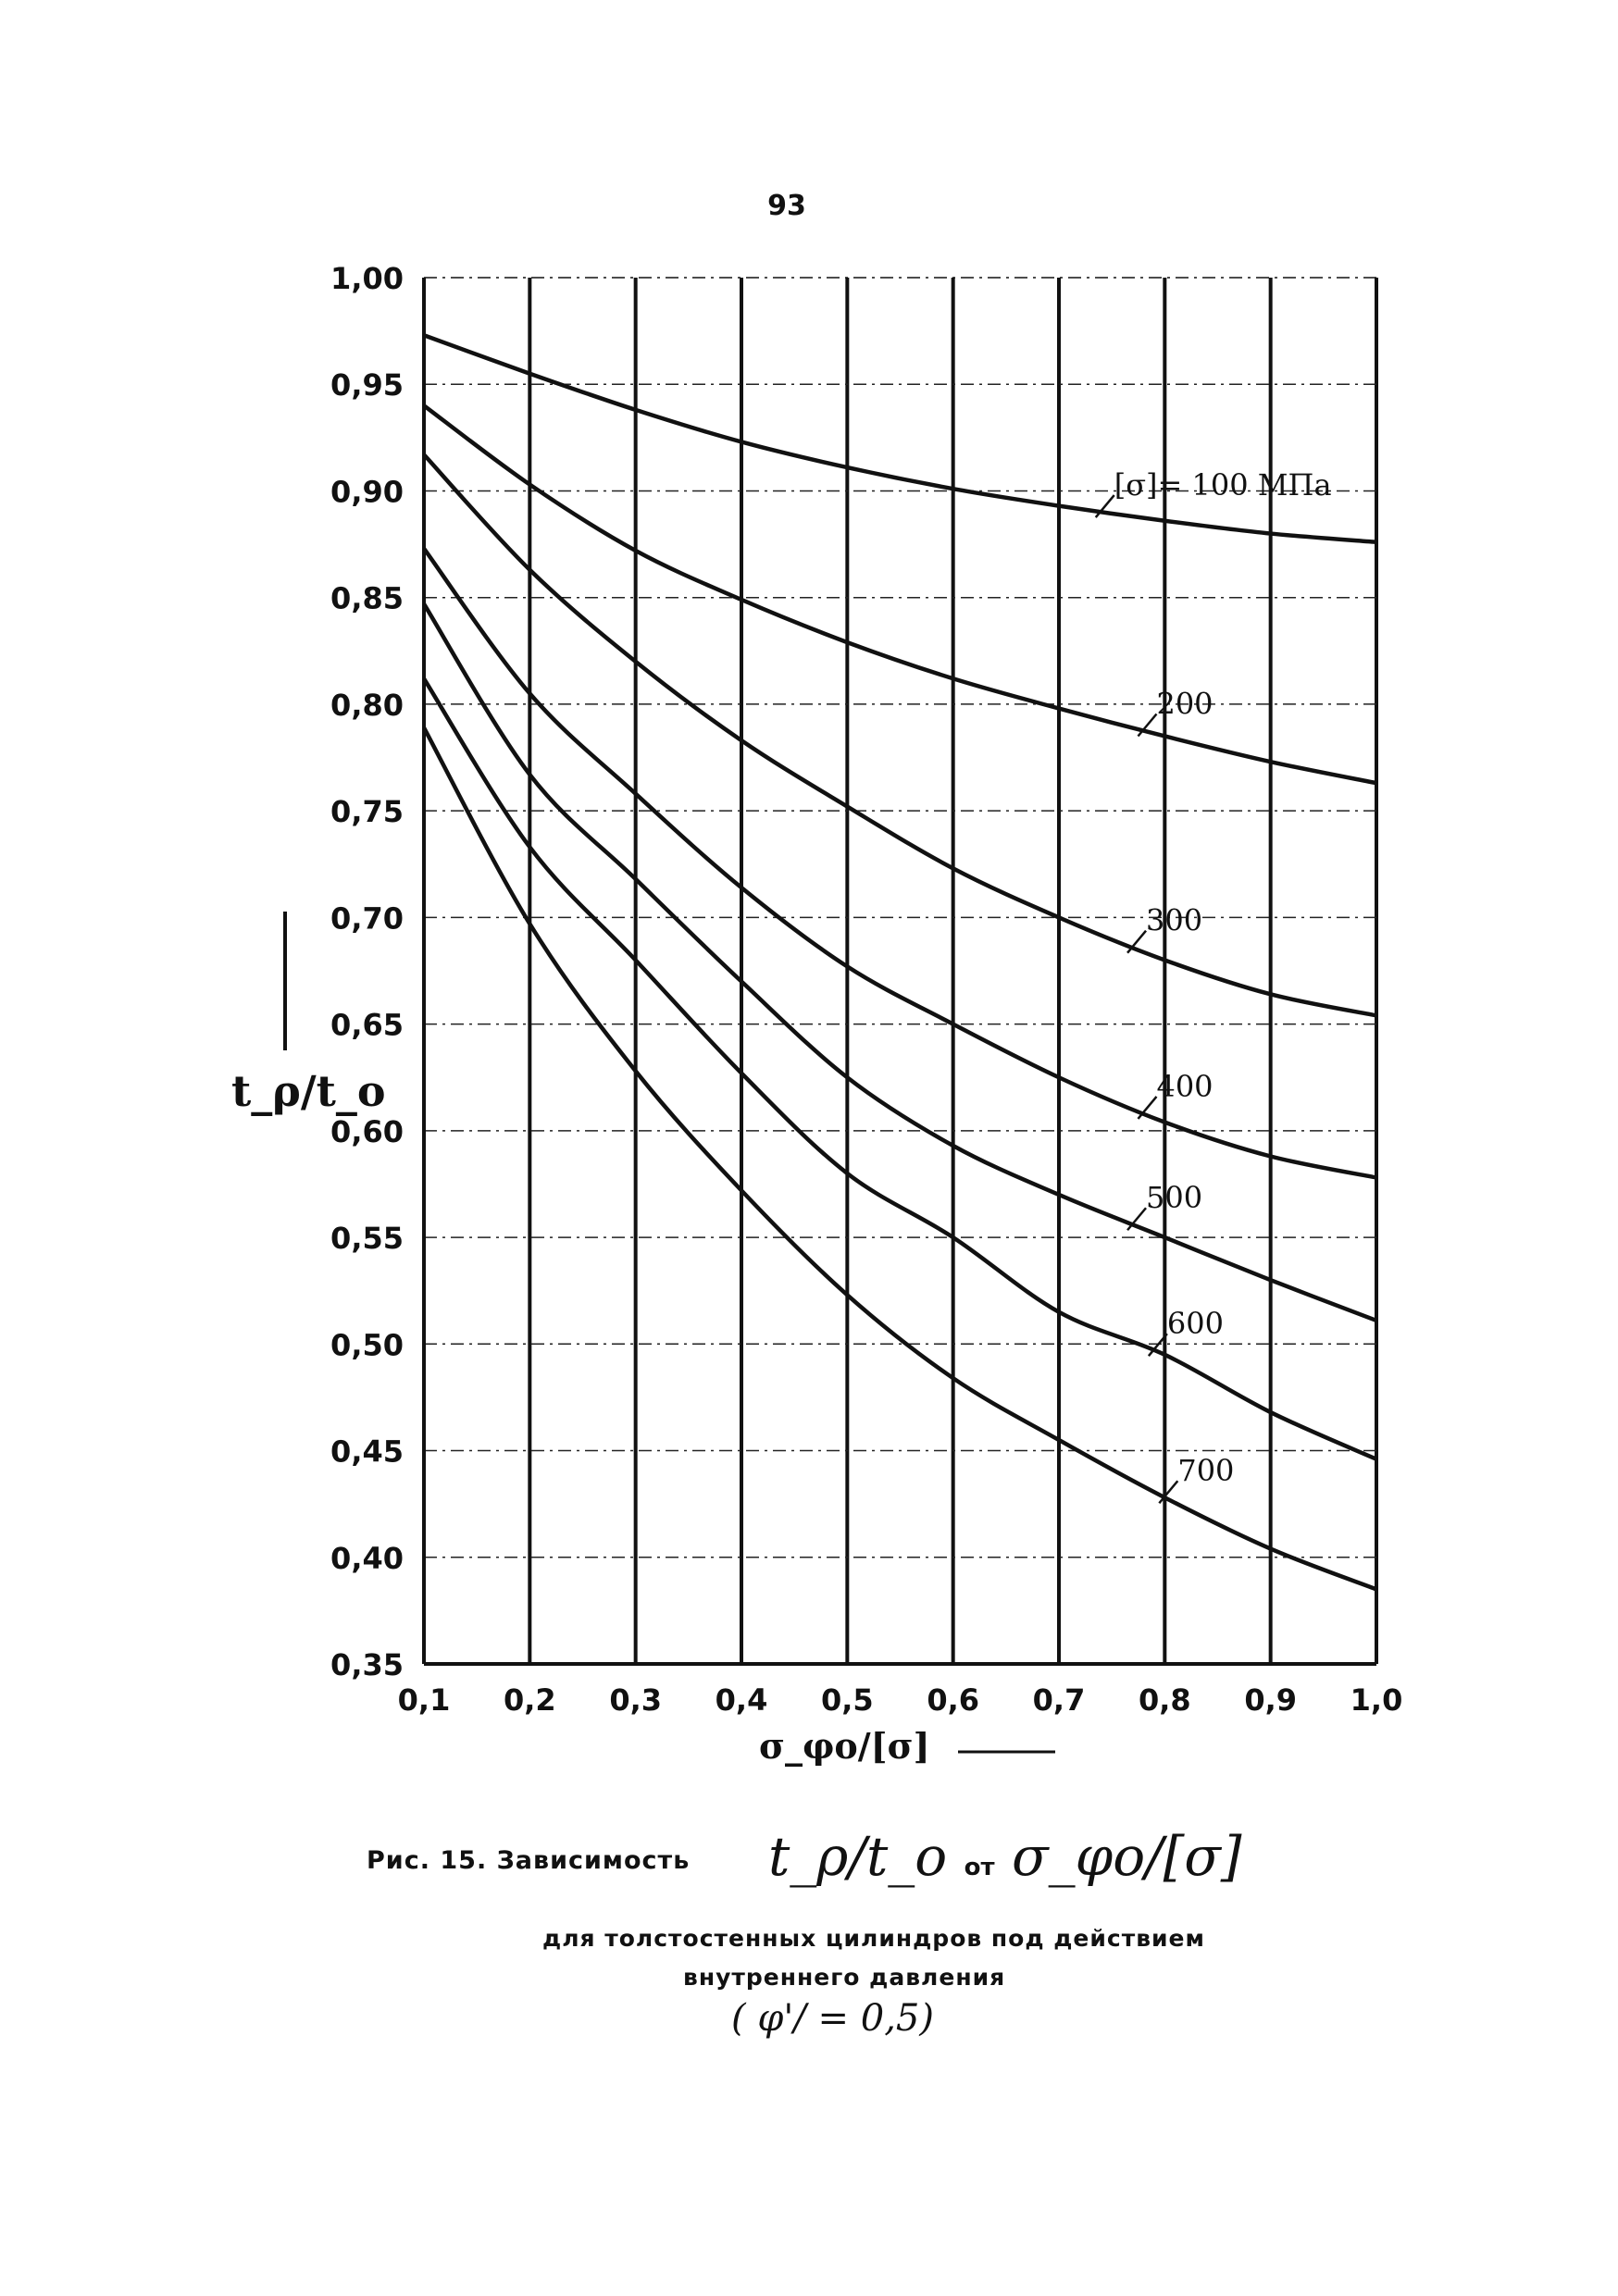 This screenshot has height=2296, width=1618. Describe the element at coordinates (742, 1700) in the screenshot. I see `x-tick-label: 0,4` at that location.